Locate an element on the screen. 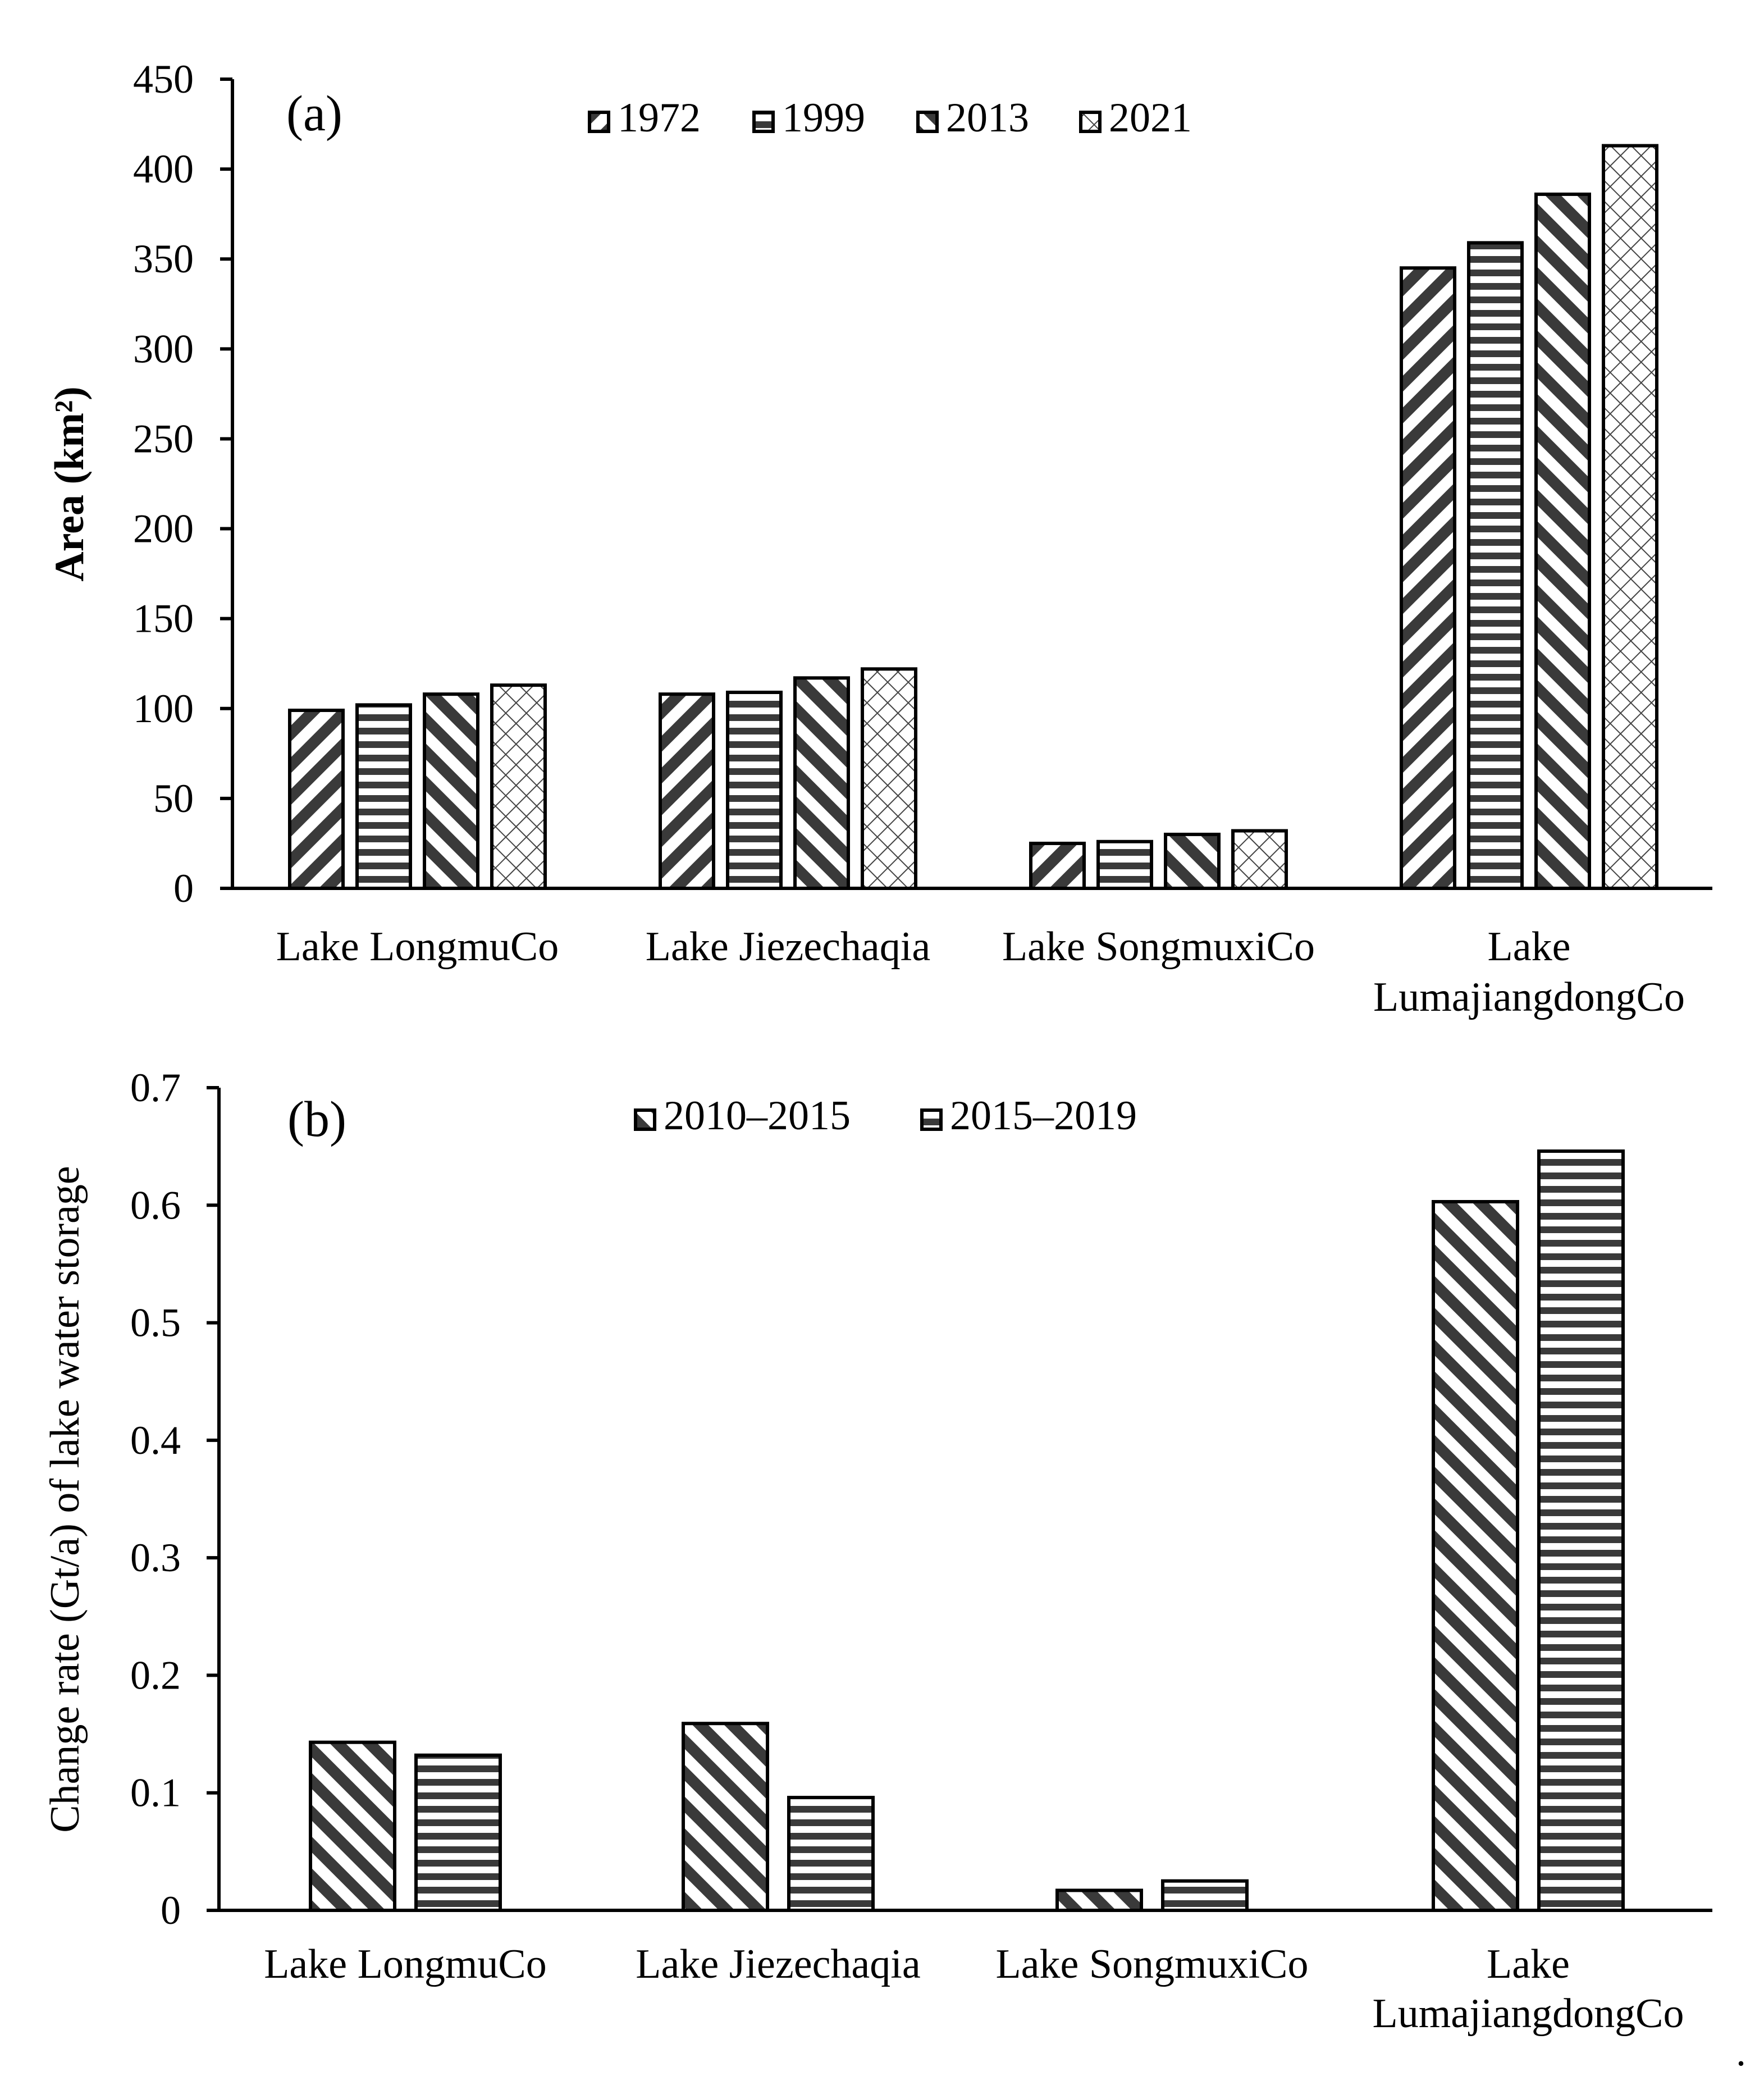 The image size is (1764, 2076). panel-b-x-category-label: Lake is located at coordinates (1528, 1964).